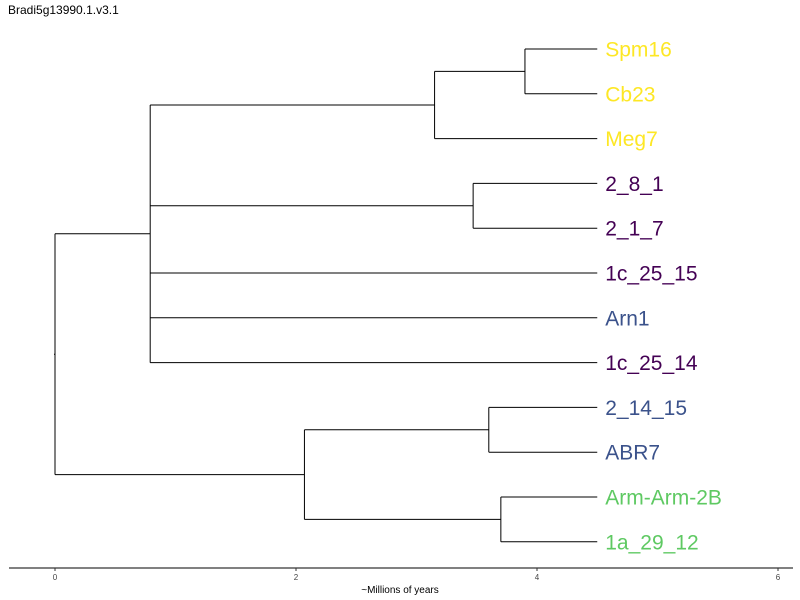  What do you see at coordinates (537, 577) in the screenshot?
I see `axis-tick-label: 4` at bounding box center [537, 577].